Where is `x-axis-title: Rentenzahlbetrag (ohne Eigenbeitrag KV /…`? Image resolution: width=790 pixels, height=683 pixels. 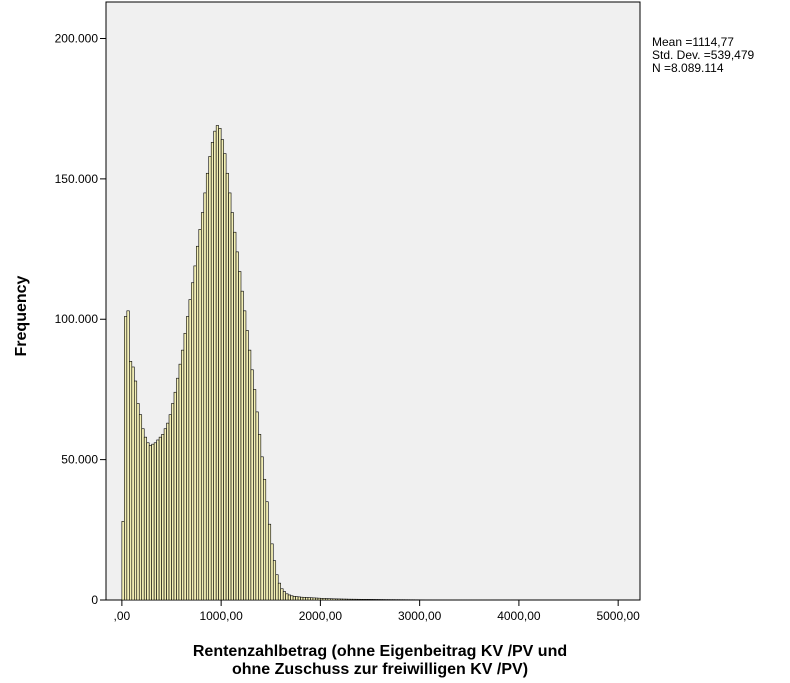
x-axis-title: Rentenzahlbetrag (ohne Eigenbeitrag KV /… is located at coordinates (380, 661).